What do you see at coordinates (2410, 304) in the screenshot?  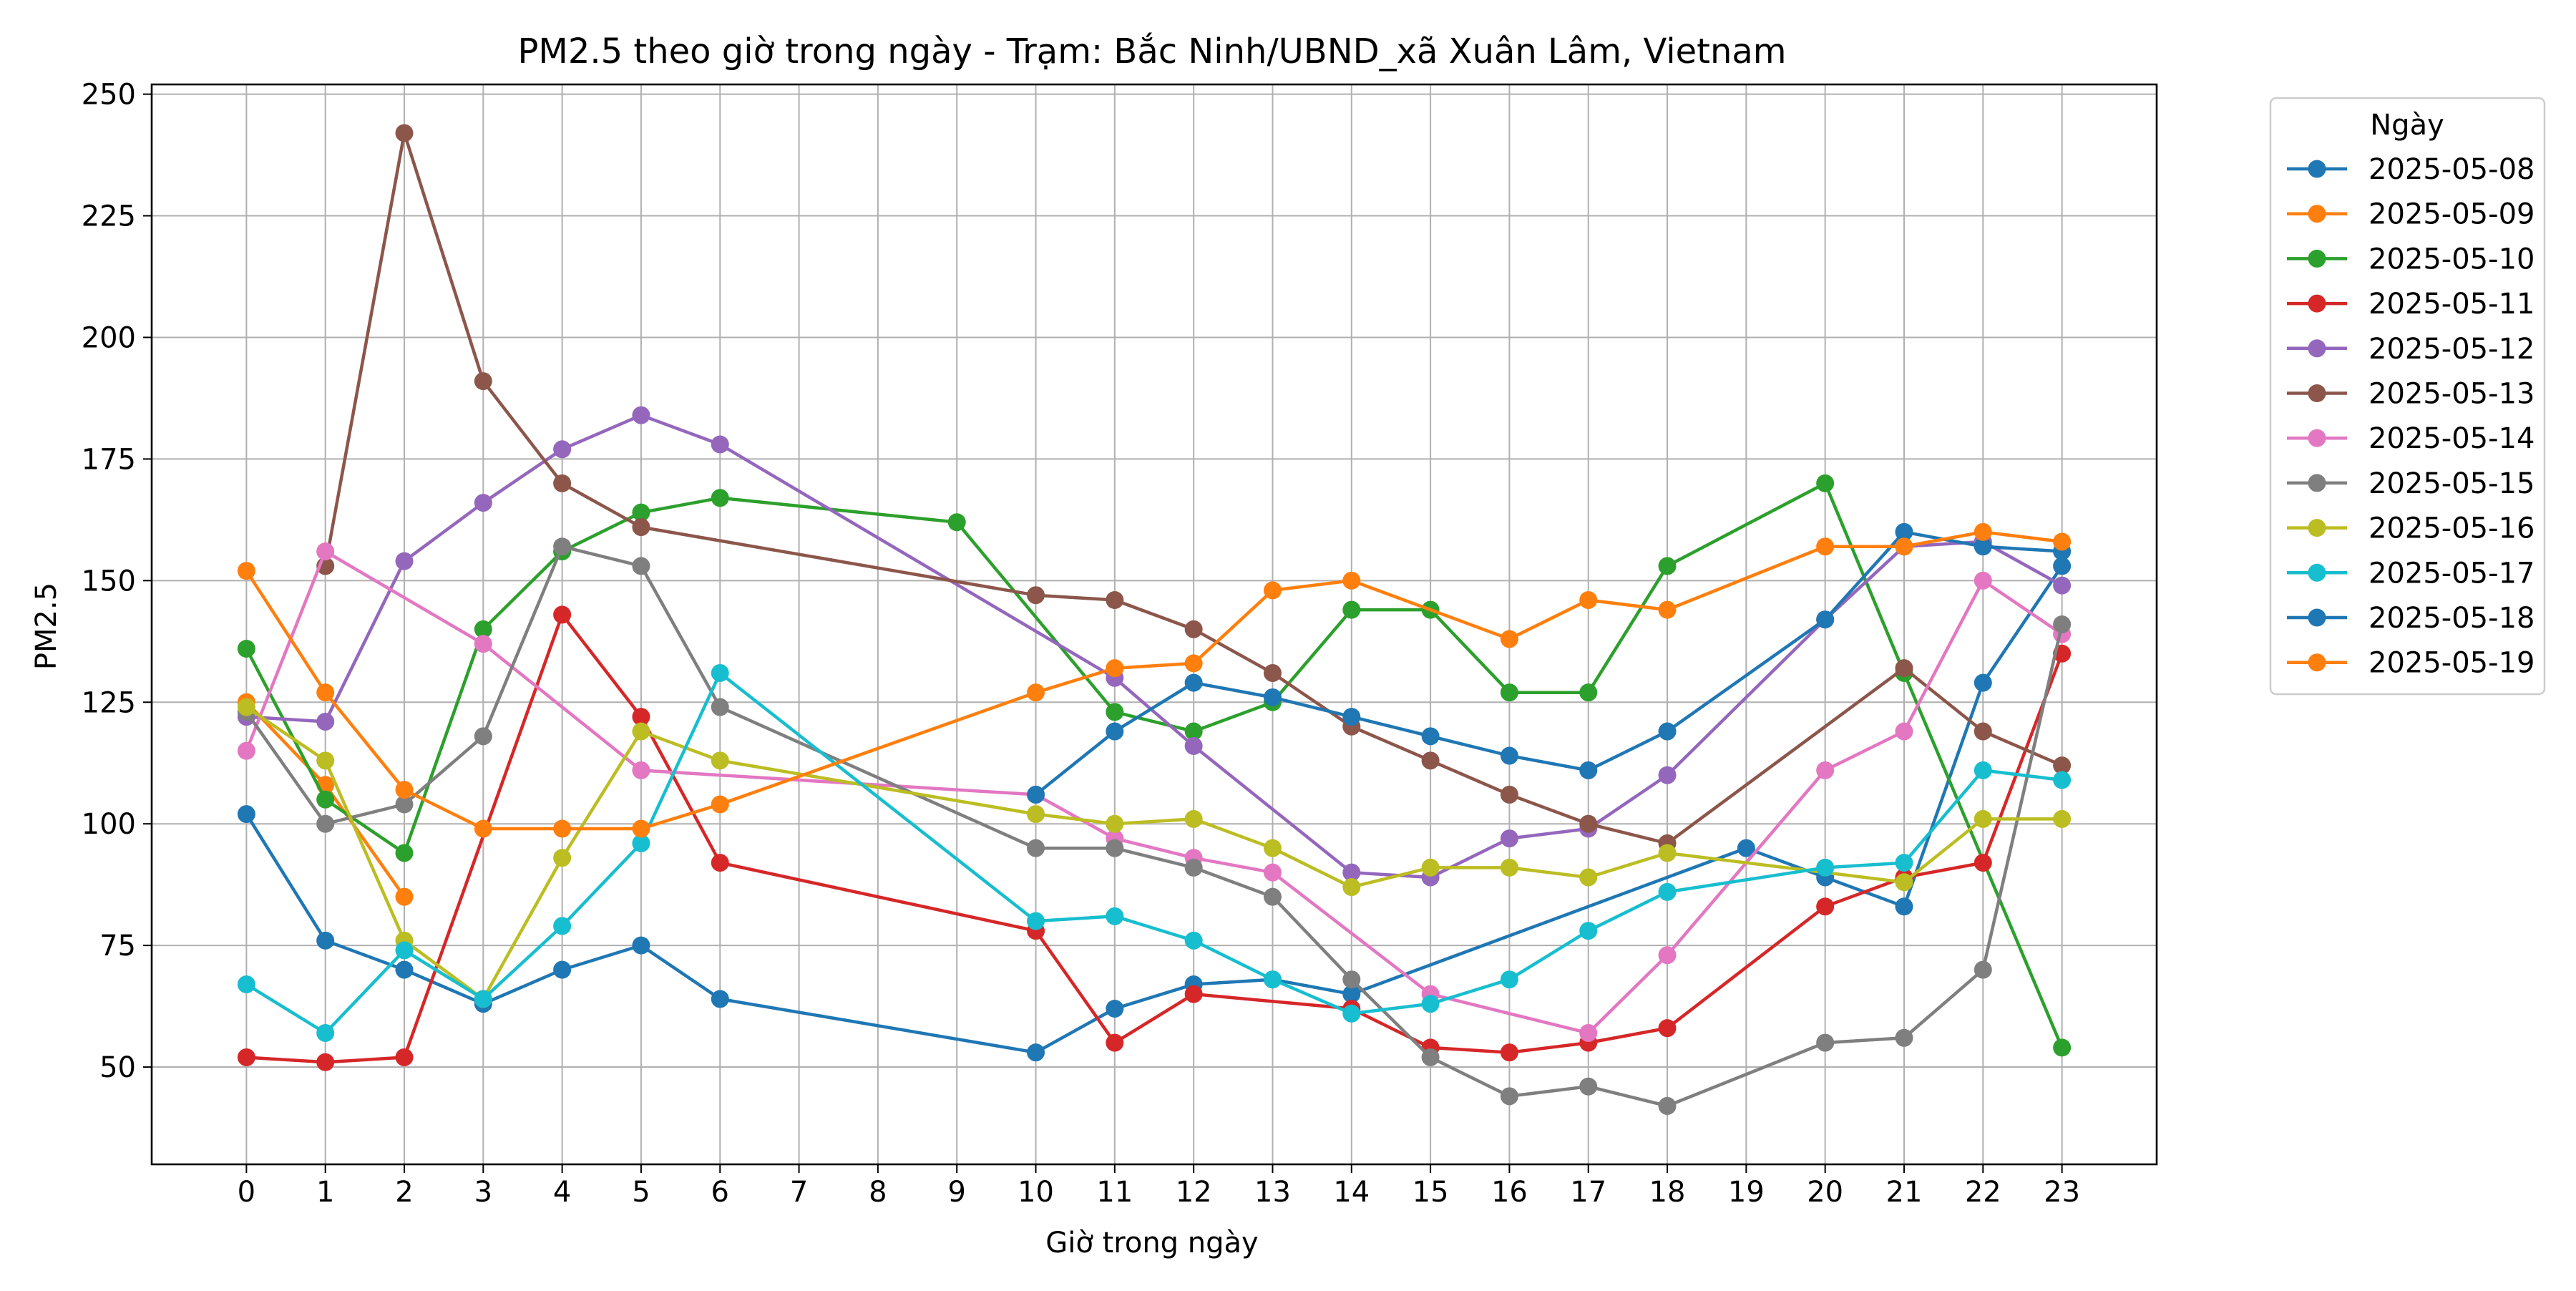 I see `legend-item: 2025-05-11` at bounding box center [2410, 304].